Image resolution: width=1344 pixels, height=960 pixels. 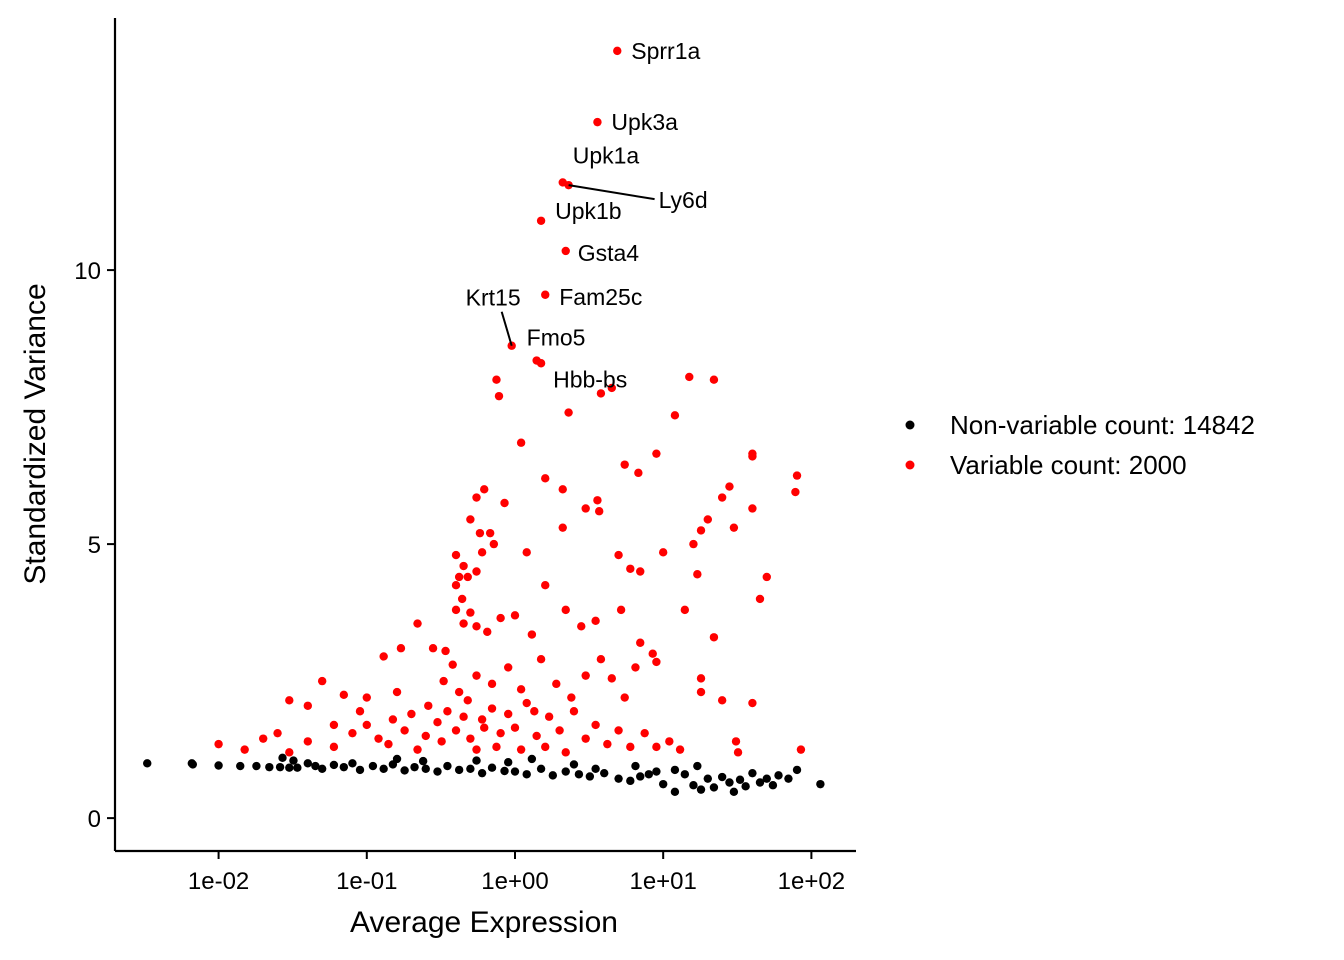 What do you see at coordinates (94, 545) in the screenshot?
I see `y-tick-label: 5` at bounding box center [94, 545].